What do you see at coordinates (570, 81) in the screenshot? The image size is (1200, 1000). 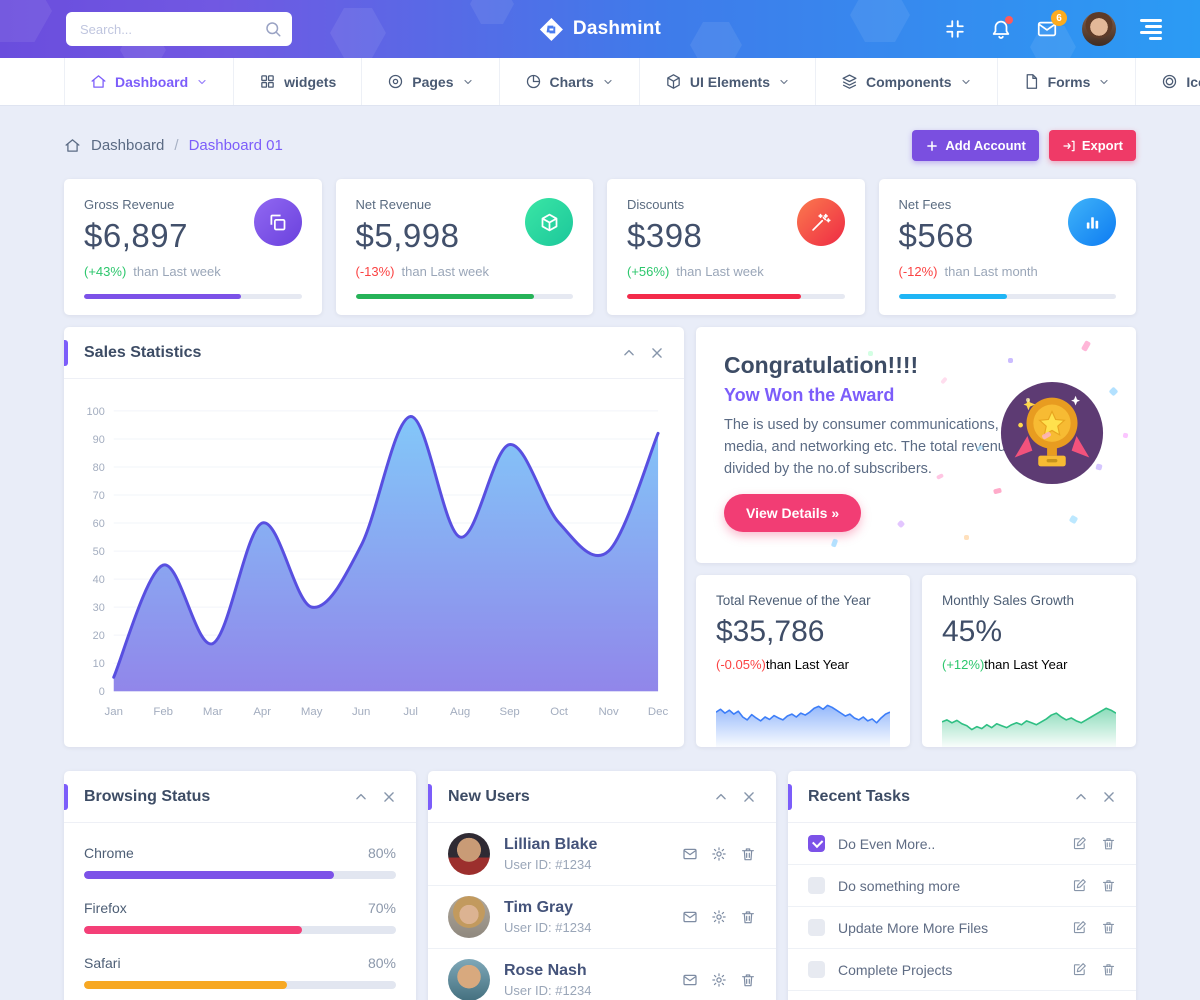 I see `nav-item-charts: Charts` at bounding box center [570, 81].